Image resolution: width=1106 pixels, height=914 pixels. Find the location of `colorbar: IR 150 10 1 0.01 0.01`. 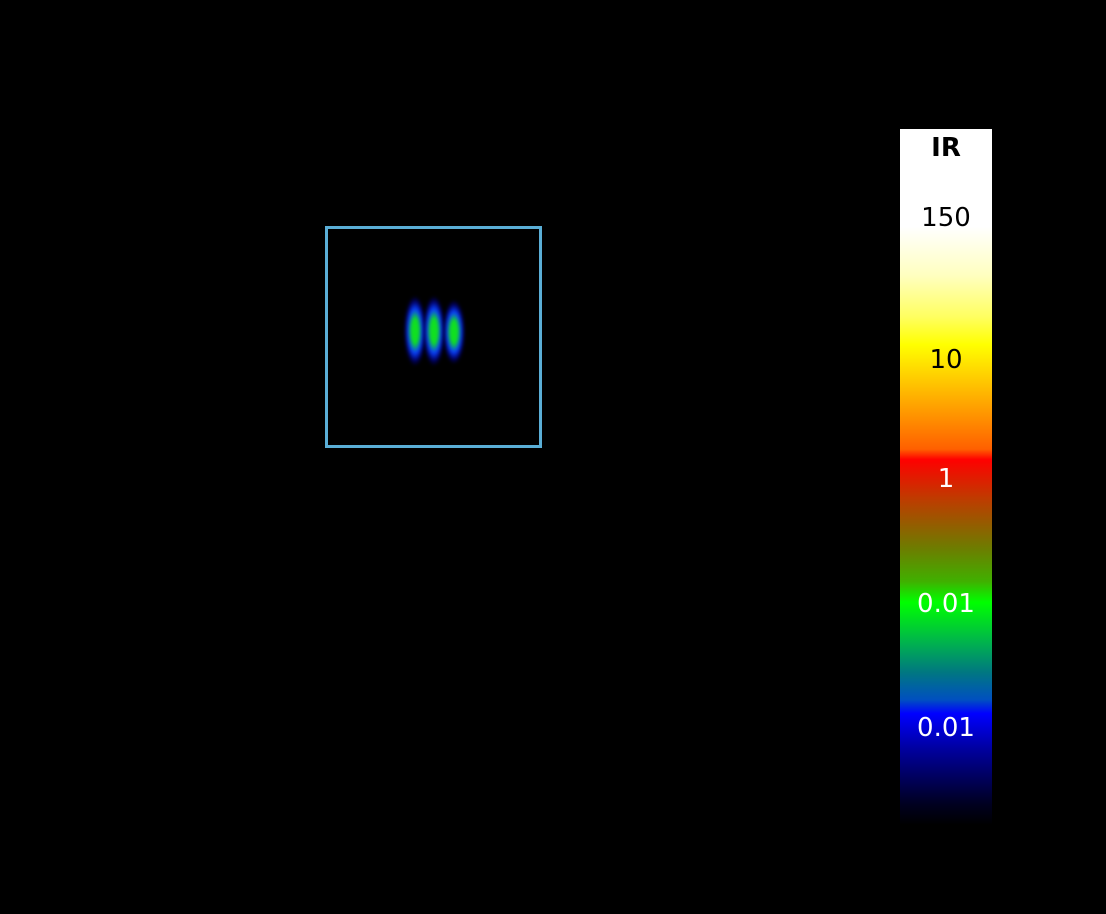

colorbar: IR 150 10 1 0.01 0.01 is located at coordinates (946, 477).